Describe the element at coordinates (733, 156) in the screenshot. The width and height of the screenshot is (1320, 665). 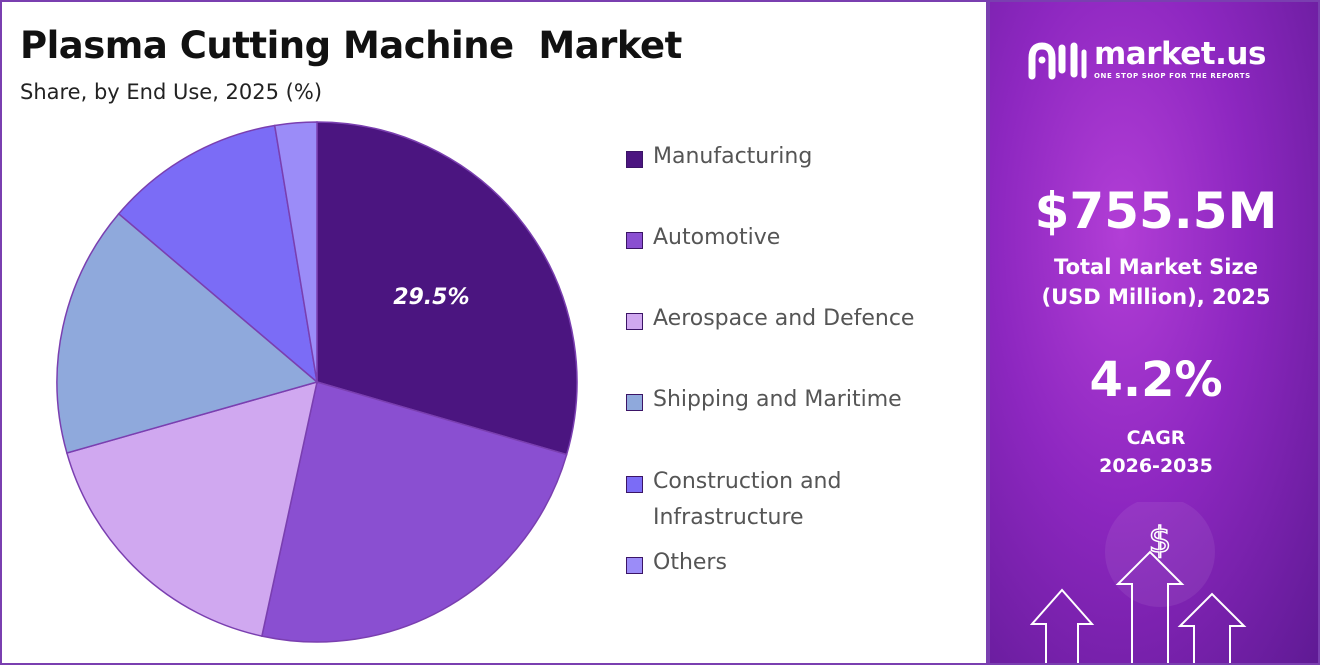
I see `legend-label: Manufacturing` at that location.